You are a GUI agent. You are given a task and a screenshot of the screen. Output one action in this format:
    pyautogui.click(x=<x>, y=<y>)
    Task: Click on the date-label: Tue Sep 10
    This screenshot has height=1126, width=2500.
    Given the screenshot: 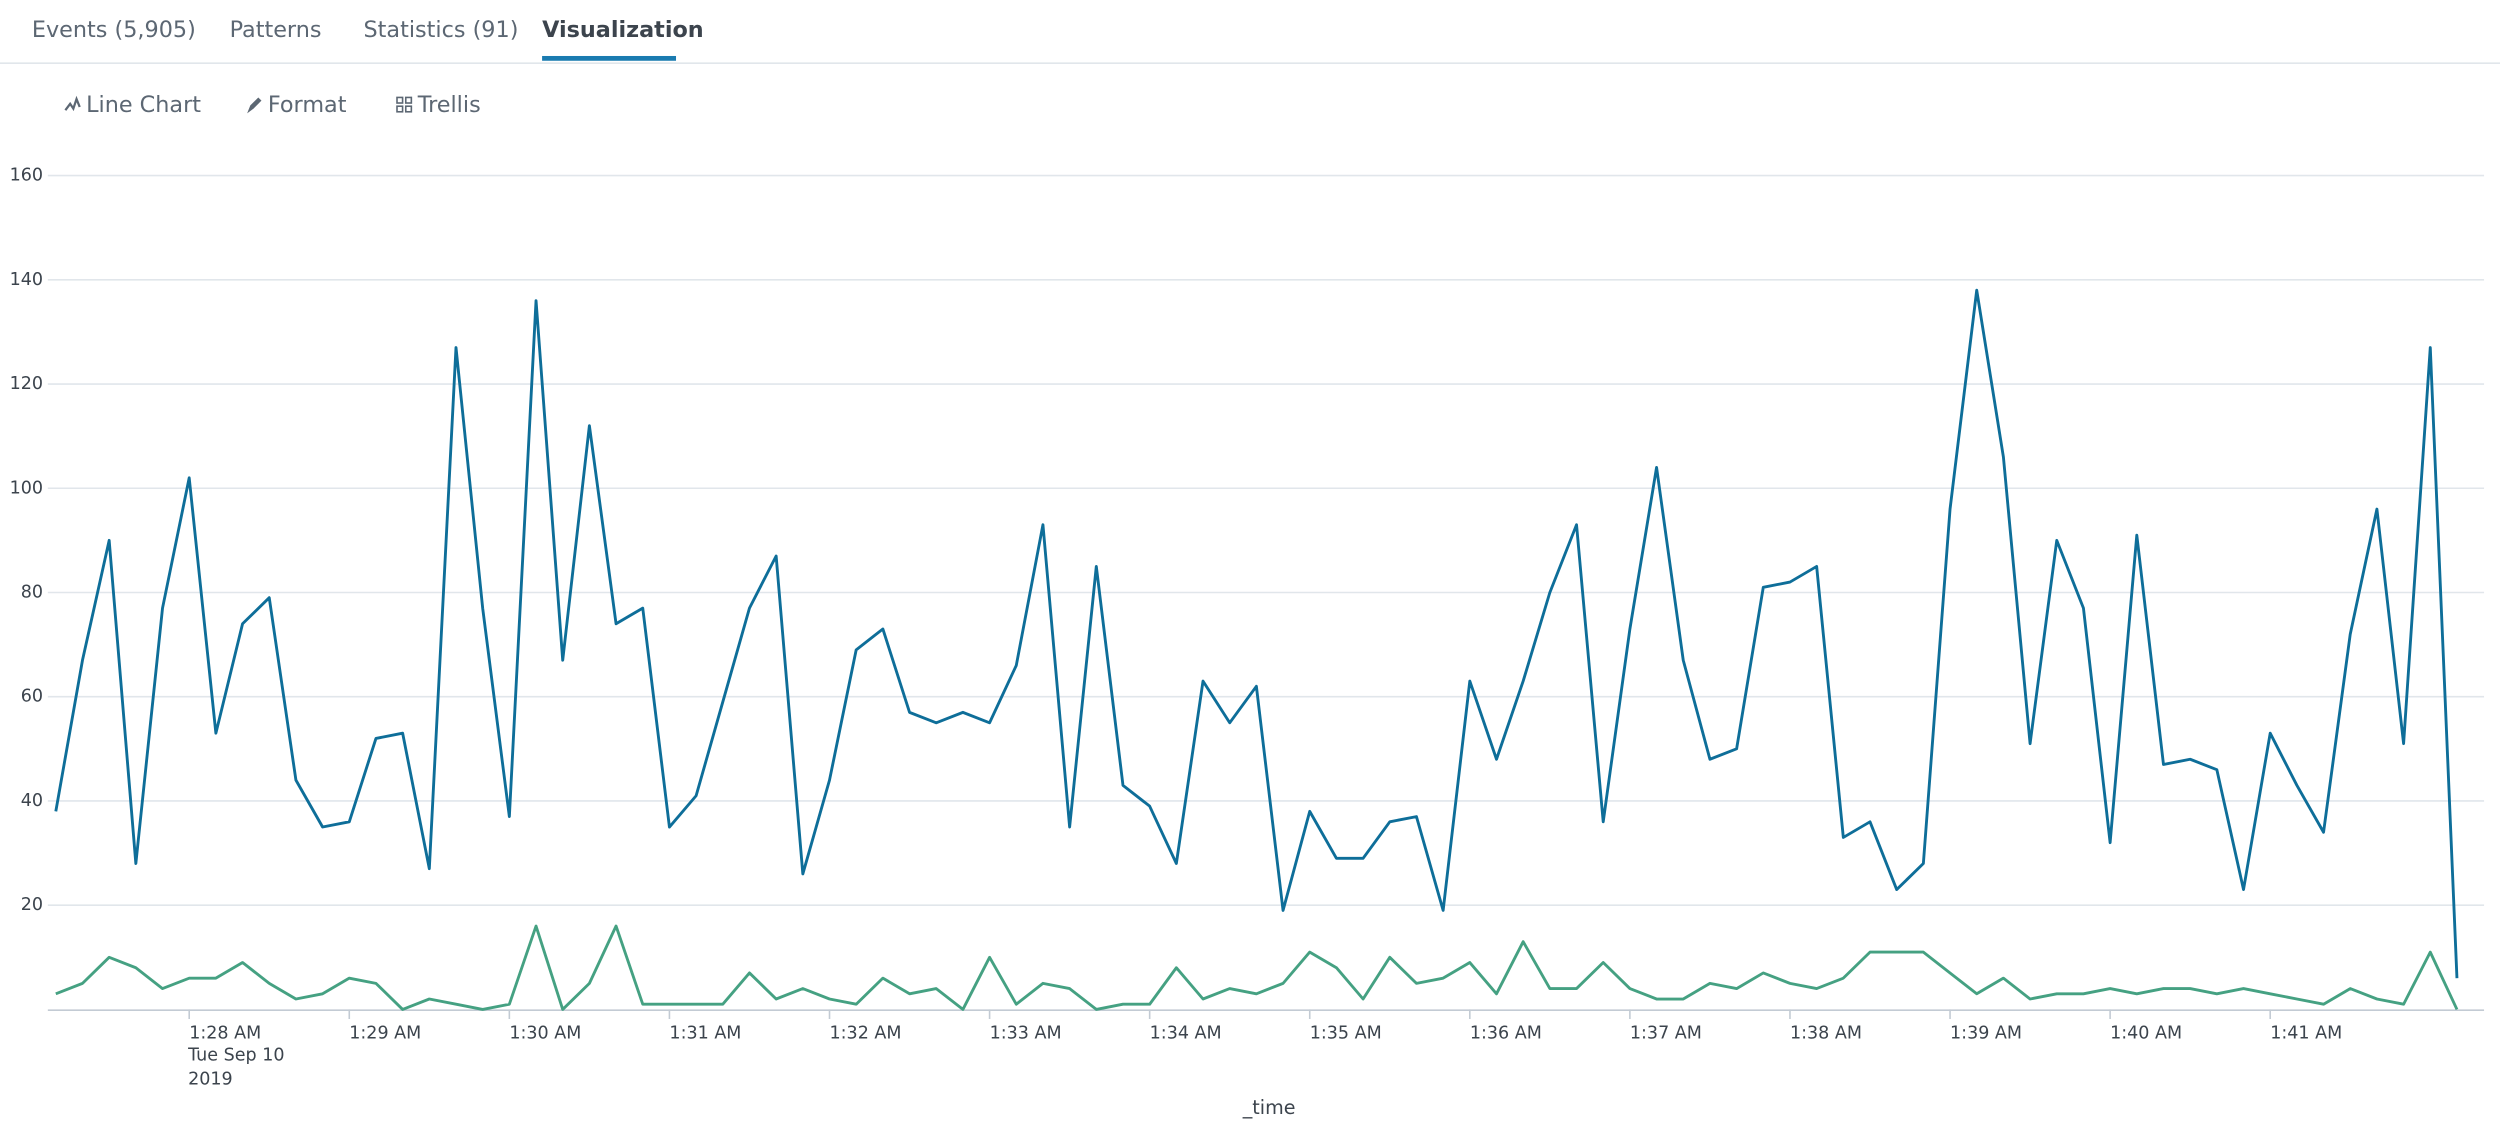 What is the action you would take?
    pyautogui.click(x=235, y=1056)
    